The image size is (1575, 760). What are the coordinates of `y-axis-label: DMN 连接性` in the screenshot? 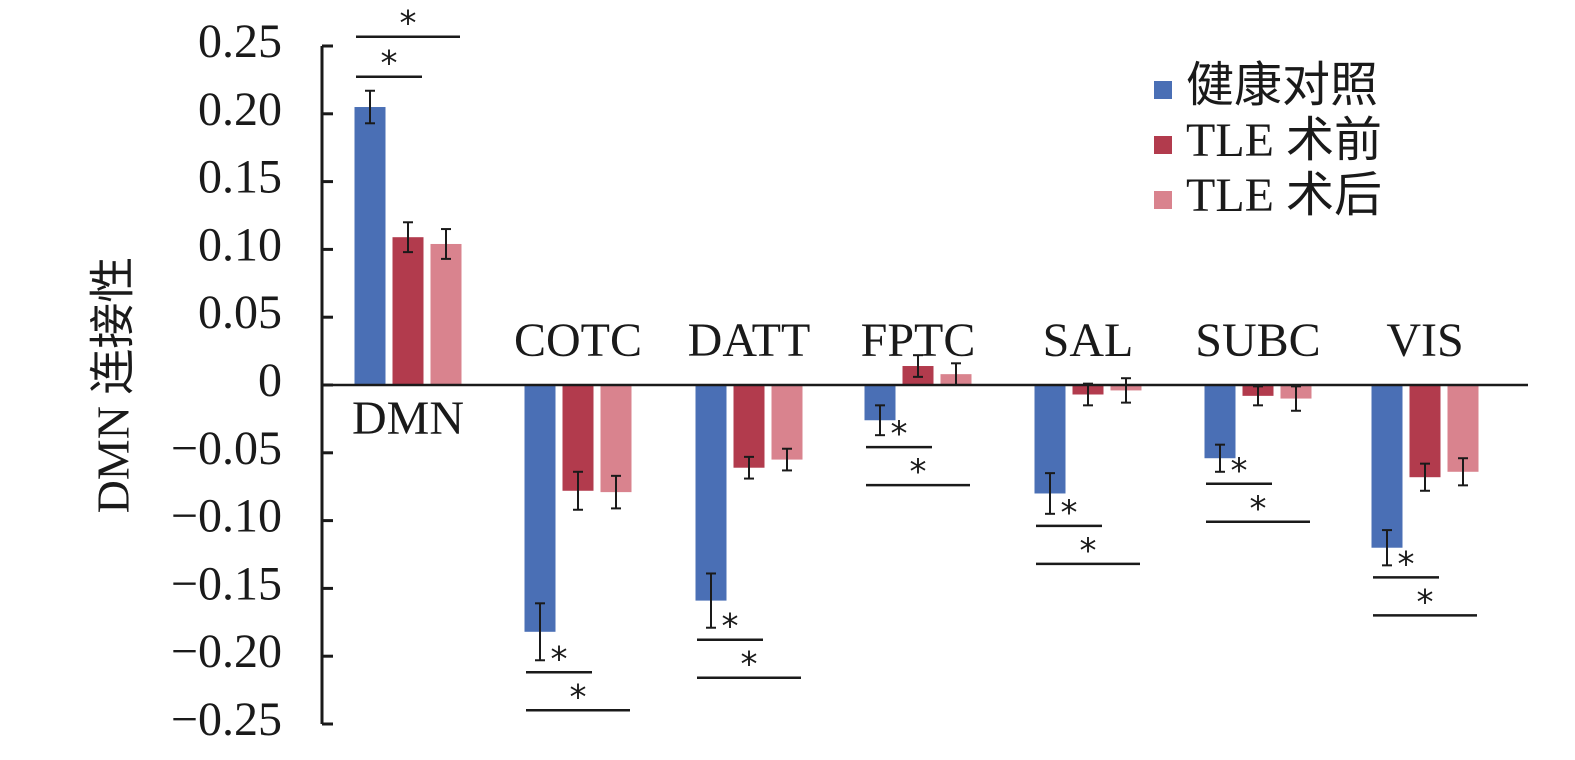 It's located at (113, 385).